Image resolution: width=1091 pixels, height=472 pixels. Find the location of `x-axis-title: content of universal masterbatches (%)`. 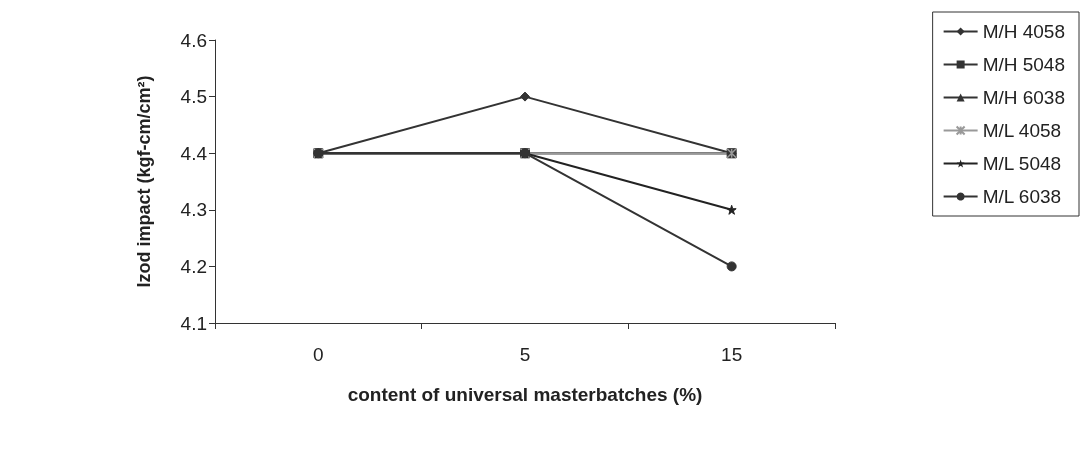

x-axis-title: content of universal masterbatches (%) is located at coordinates (525, 394).